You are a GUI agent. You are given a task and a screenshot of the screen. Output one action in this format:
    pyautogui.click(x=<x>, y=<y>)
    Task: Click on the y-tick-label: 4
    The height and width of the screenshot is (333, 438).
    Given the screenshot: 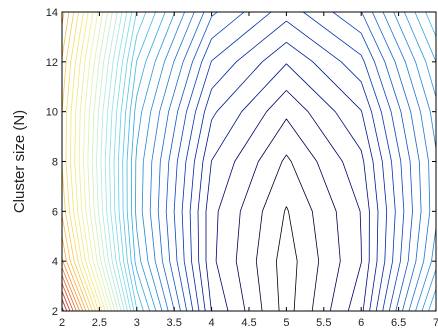 What is the action you would take?
    pyautogui.click(x=55, y=262)
    